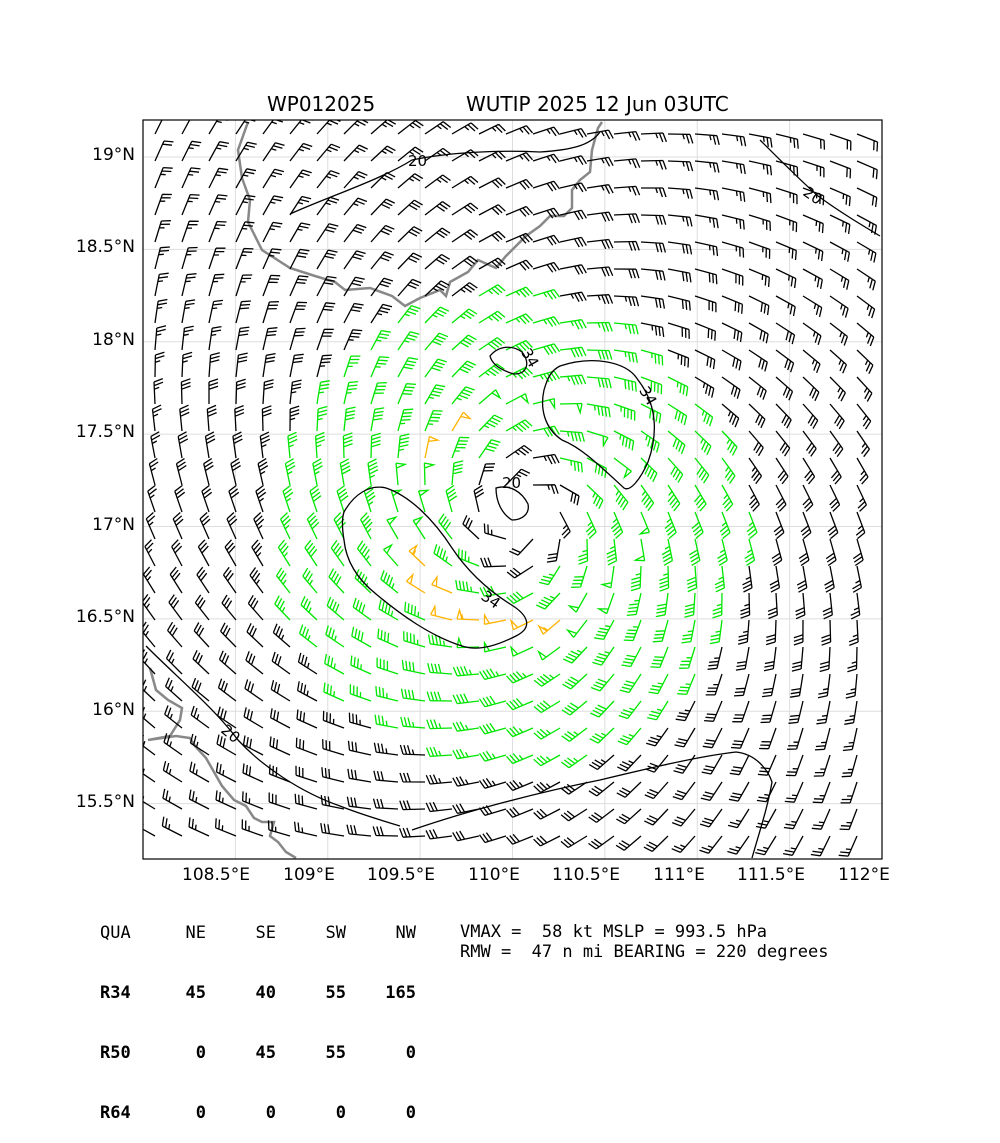 The height and width of the screenshot is (1143, 1000). What do you see at coordinates (864, 875) in the screenshot?
I see `lon-label-112: 112°E` at bounding box center [864, 875].